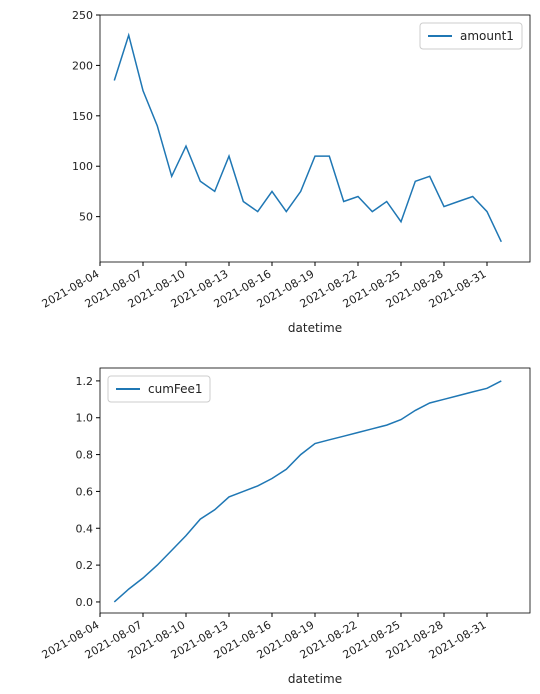 This screenshot has width=540, height=694. Describe the element at coordinates (85, 528) in the screenshot. I see `y-tick-label: 0.4` at that location.